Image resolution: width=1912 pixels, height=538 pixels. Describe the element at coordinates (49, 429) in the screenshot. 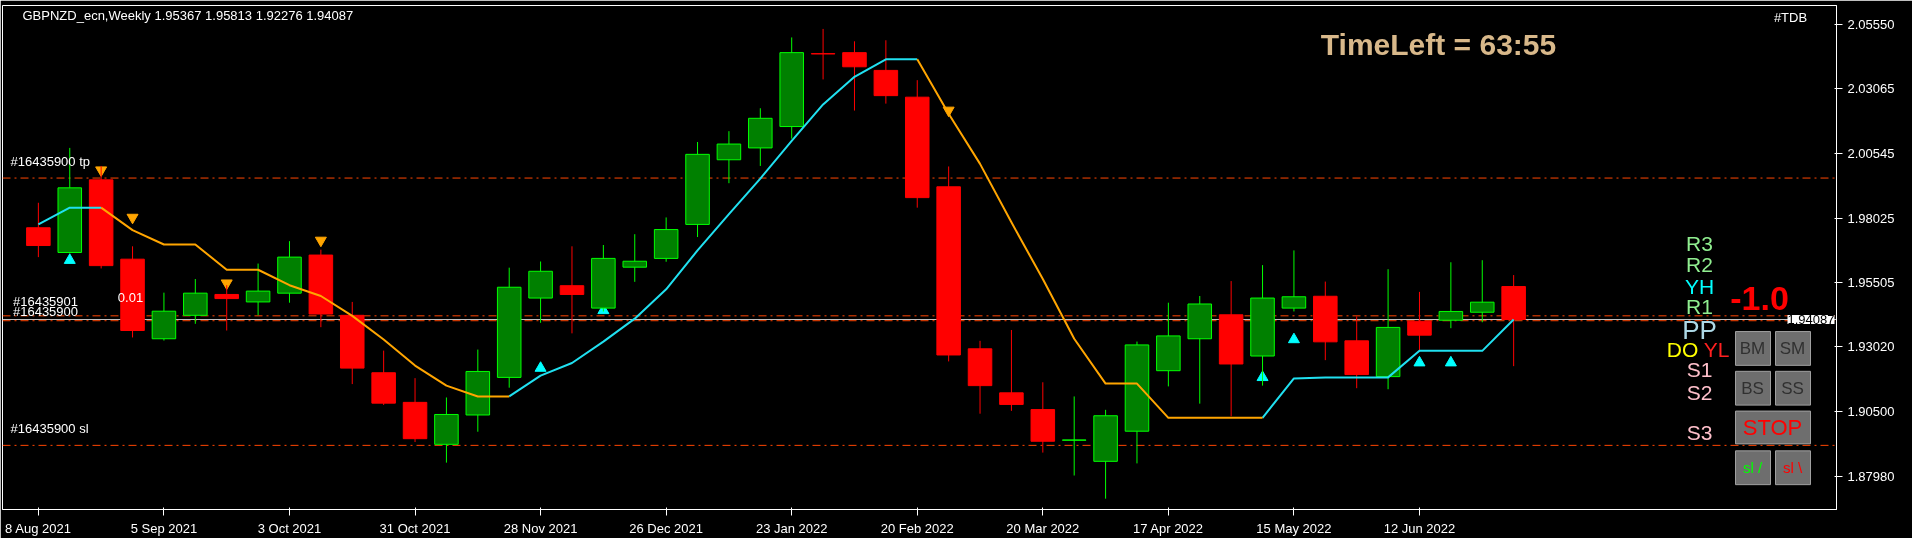

I see `ref-line-label: #16435900 sl` at that location.